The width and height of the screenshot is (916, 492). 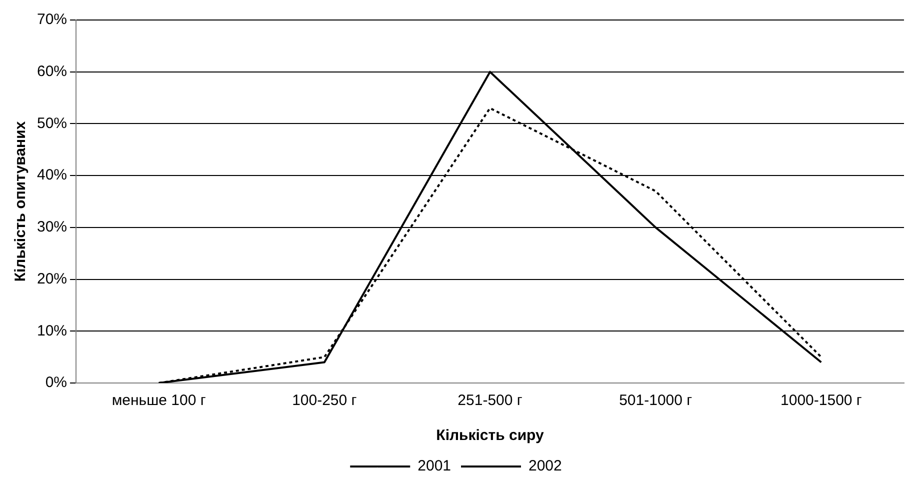 What do you see at coordinates (490, 435) in the screenshot?
I see `x-axis-title: Кількість сиру` at bounding box center [490, 435].